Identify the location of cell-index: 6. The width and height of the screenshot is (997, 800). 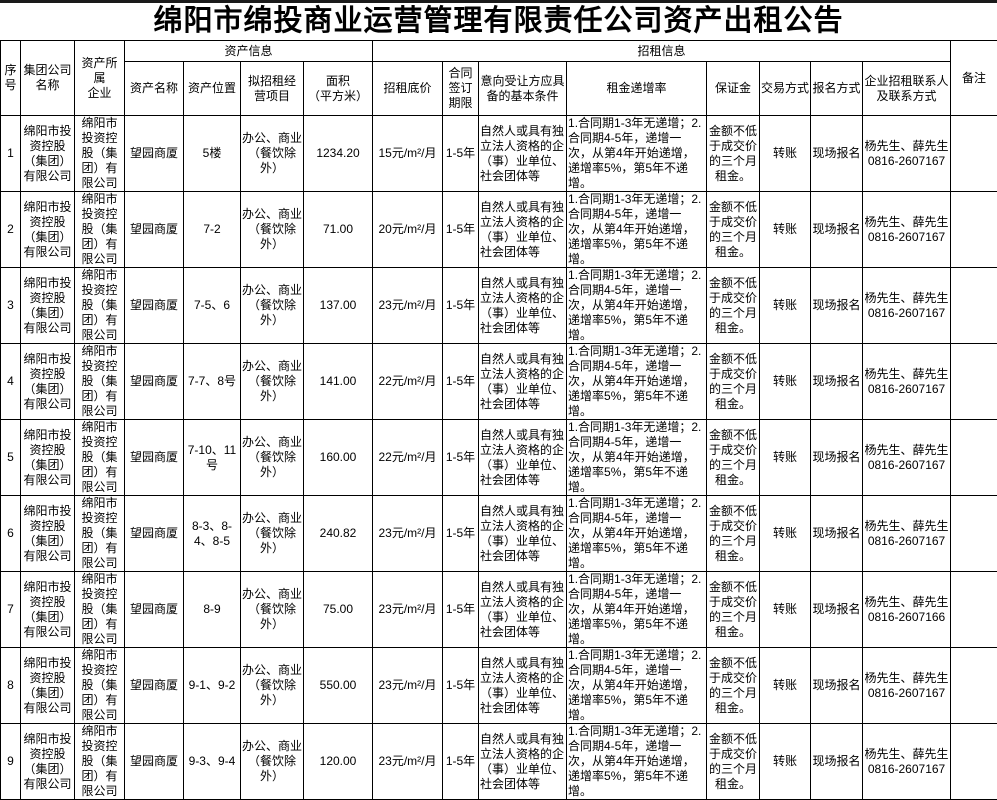
(11, 534).